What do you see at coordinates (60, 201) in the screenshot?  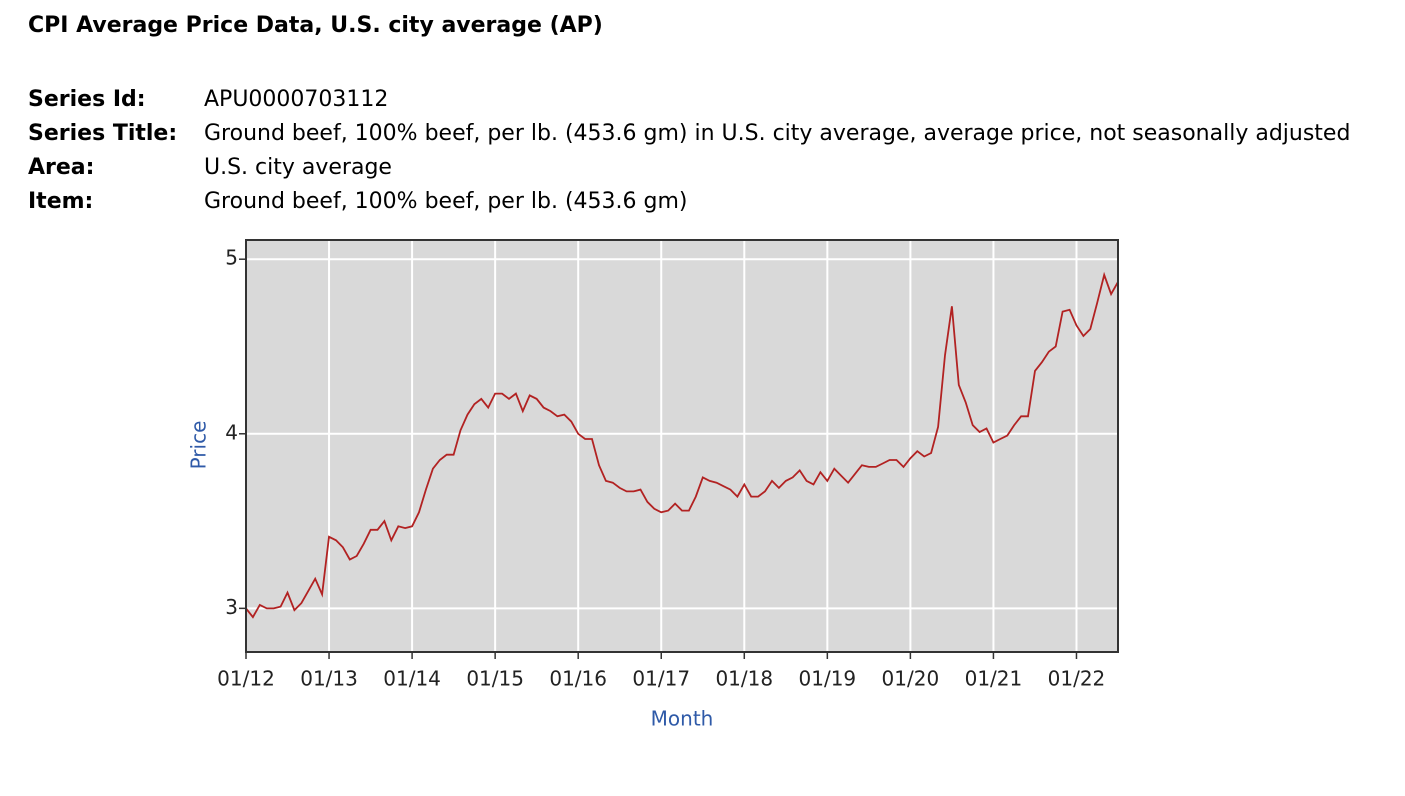 I see `field-label: Item:` at bounding box center [60, 201].